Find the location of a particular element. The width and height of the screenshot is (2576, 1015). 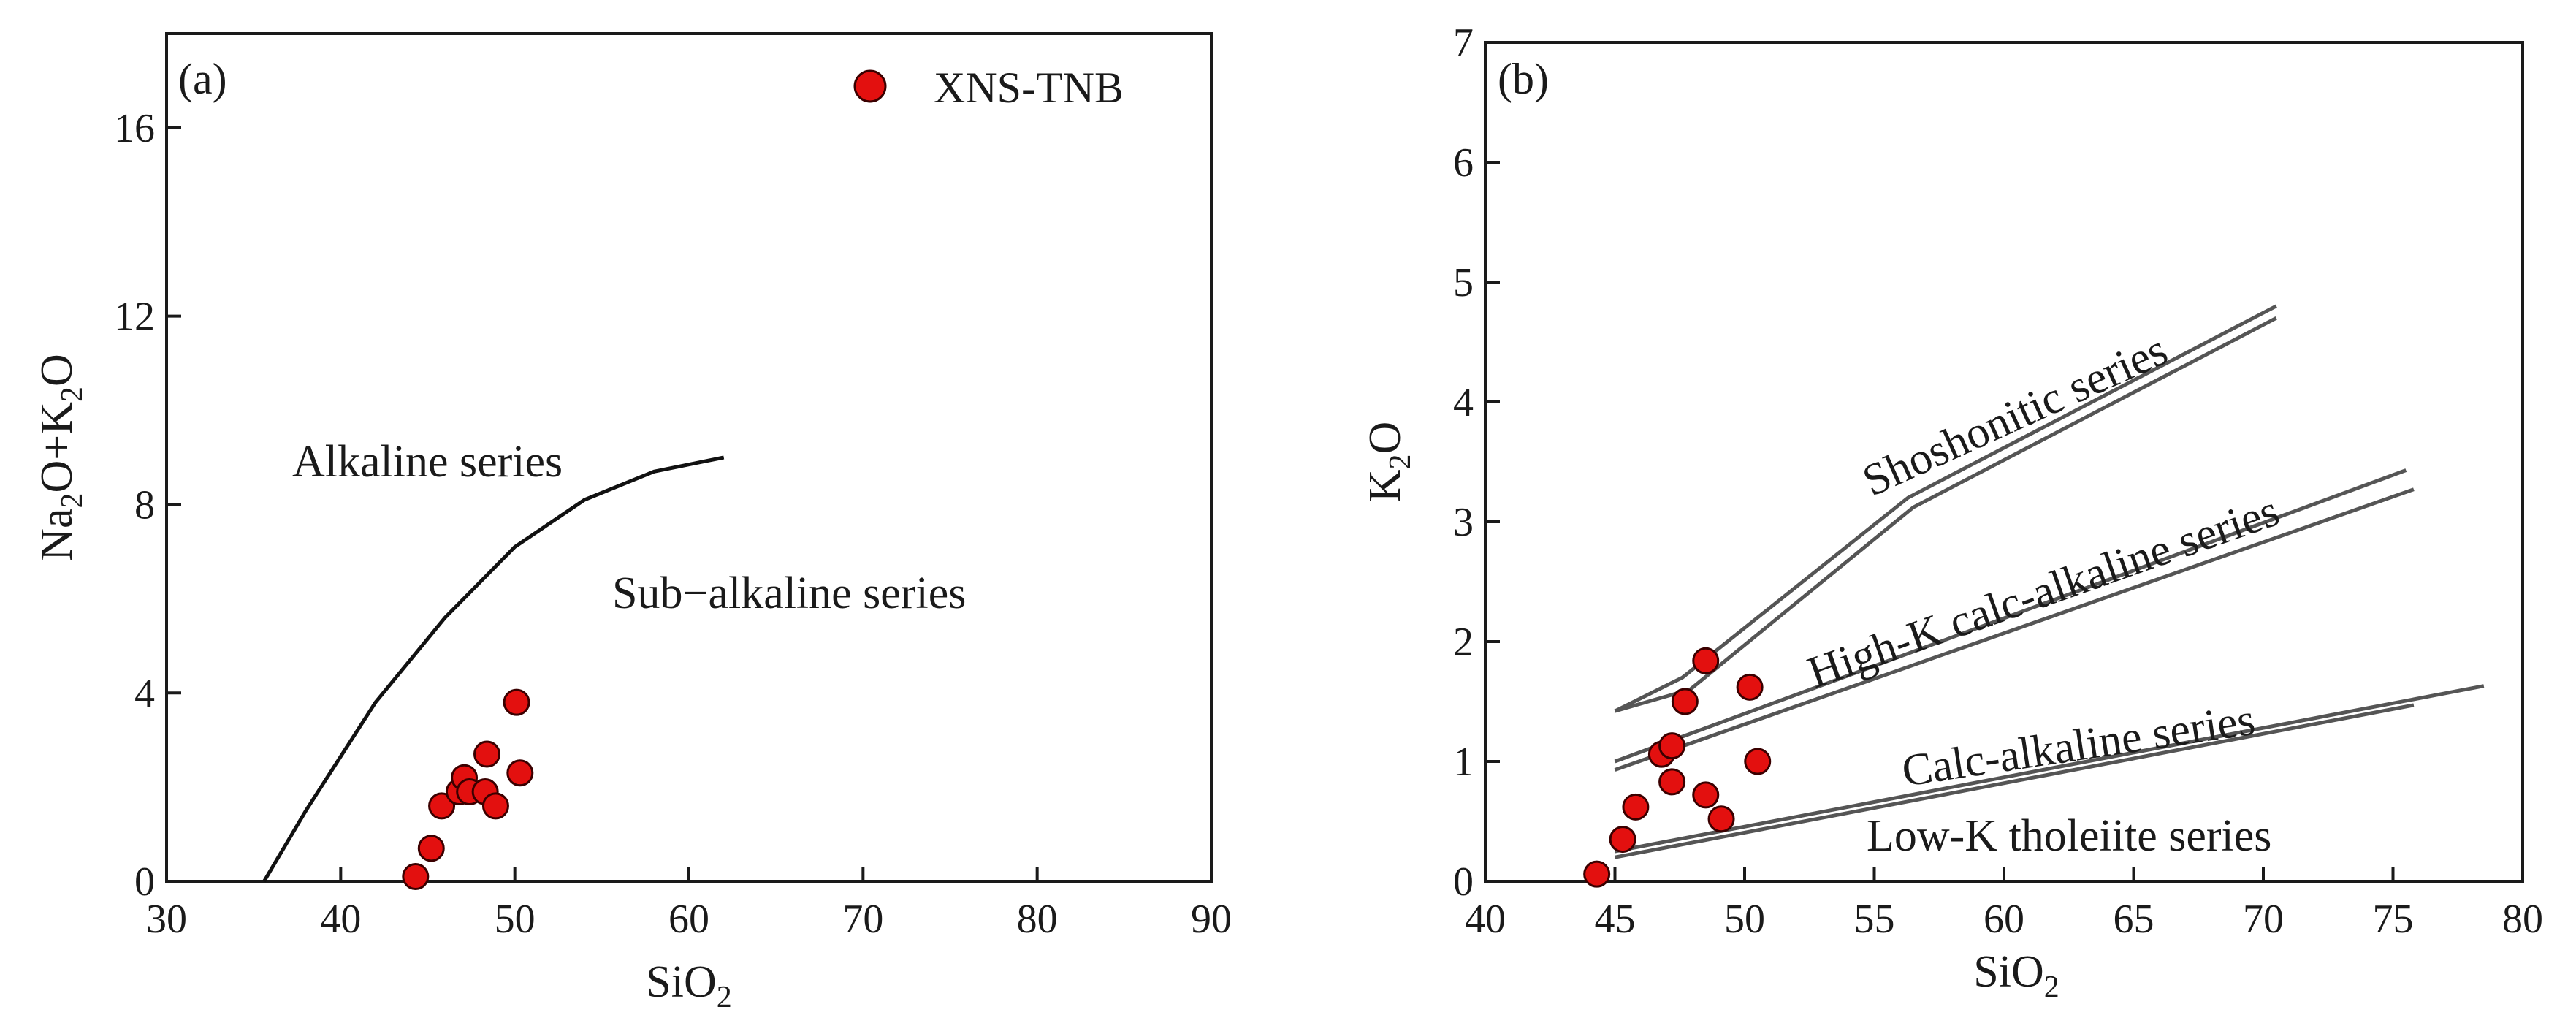

panel-a-y-tick-label: 8 is located at coordinates (144, 505).